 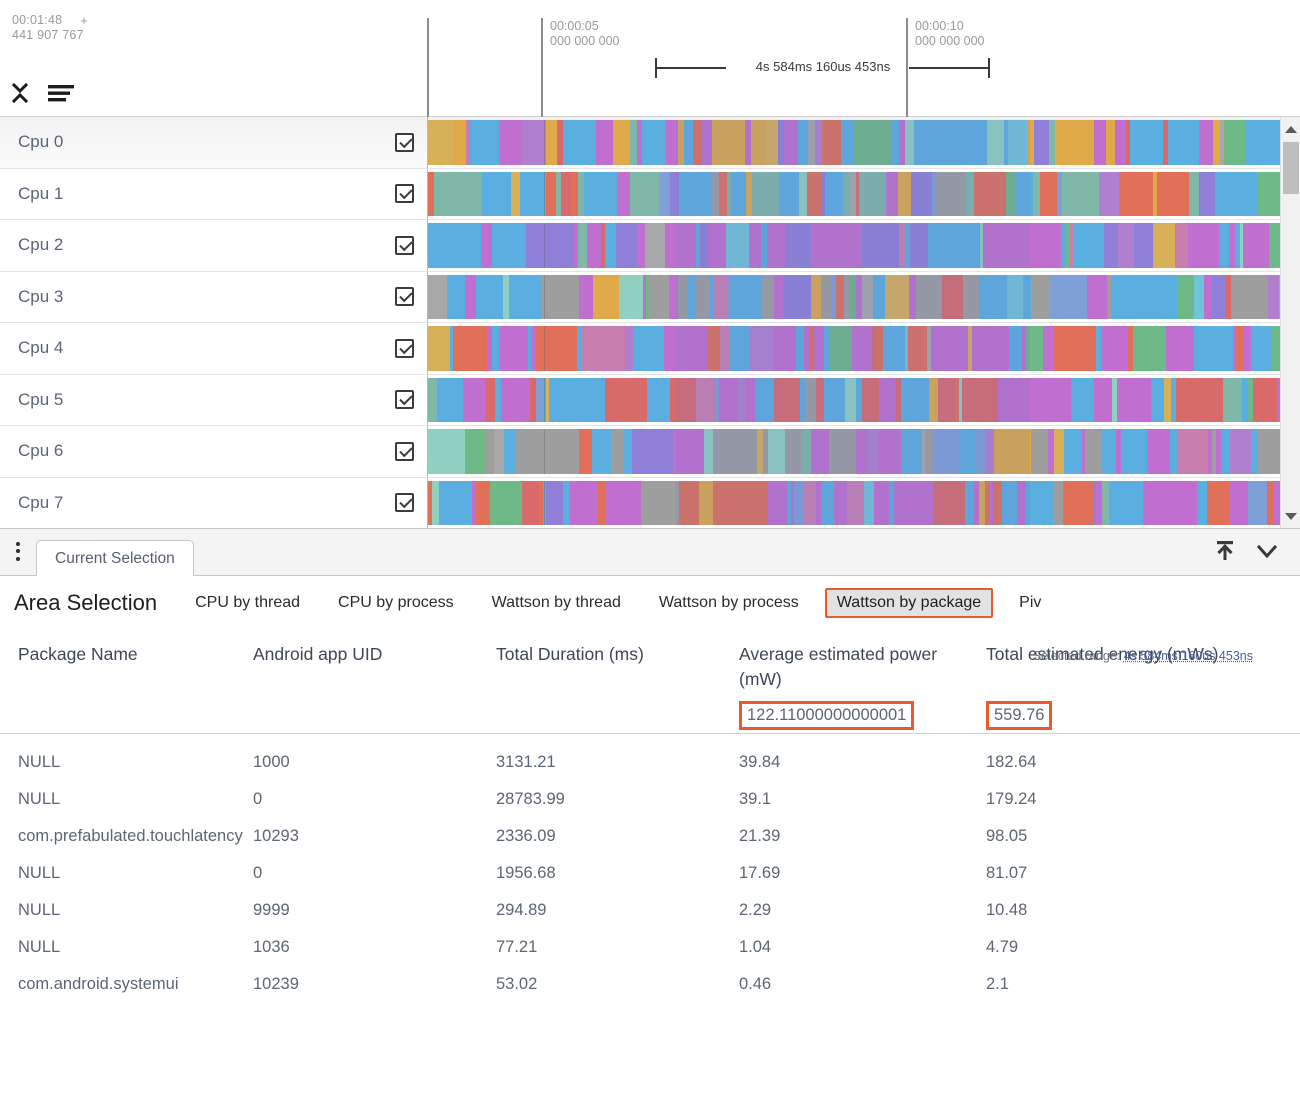 I want to click on tab-piv: Piv, so click(x=1030, y=602).